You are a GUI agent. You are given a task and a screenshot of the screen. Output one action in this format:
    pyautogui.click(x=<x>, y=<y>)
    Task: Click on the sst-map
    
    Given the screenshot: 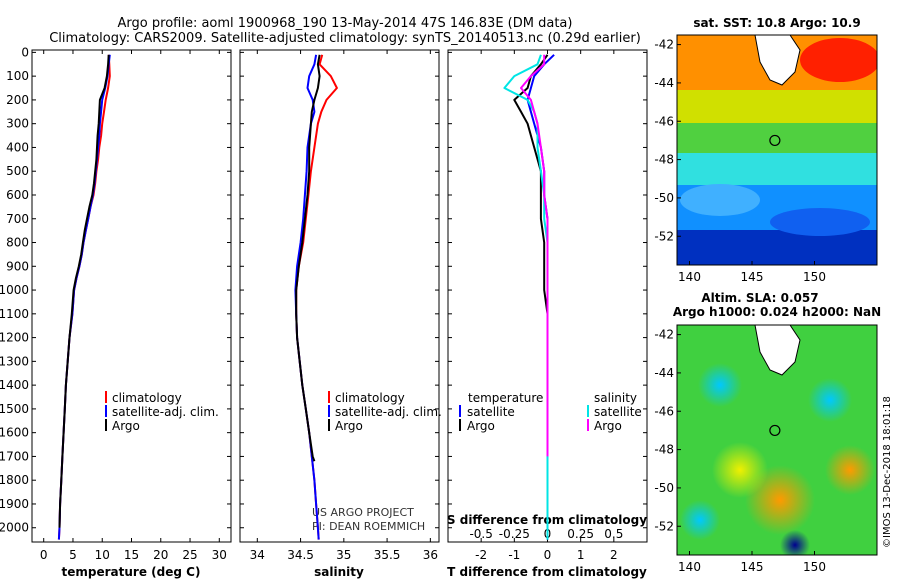 What is the action you would take?
    pyautogui.click(x=777, y=150)
    